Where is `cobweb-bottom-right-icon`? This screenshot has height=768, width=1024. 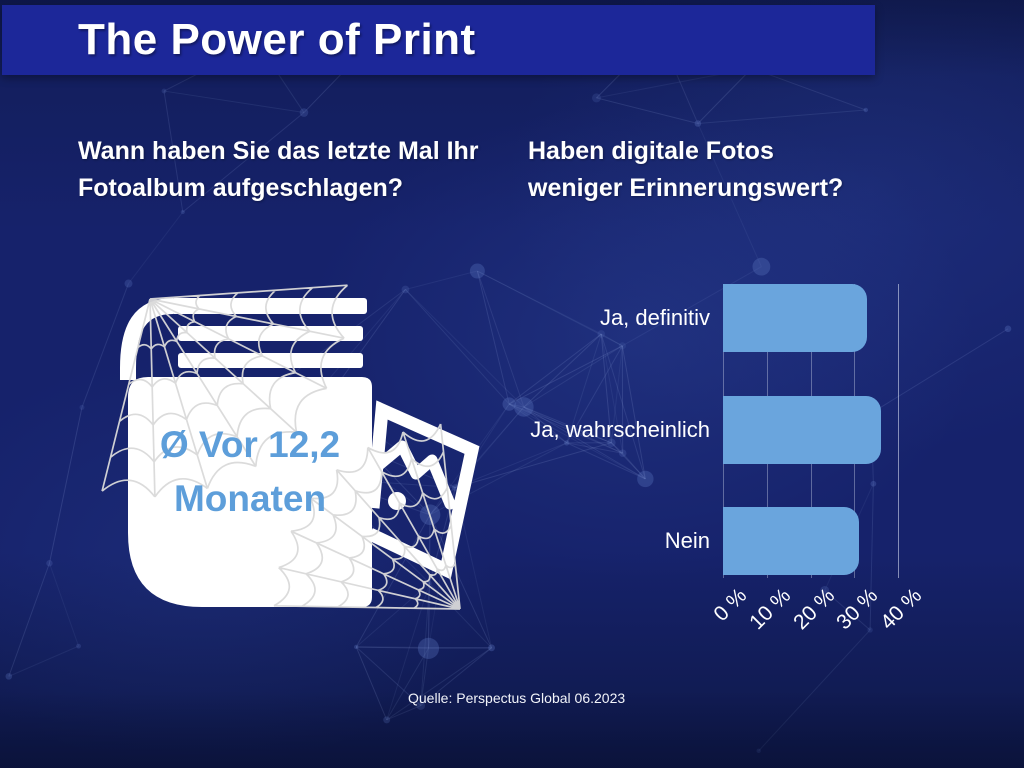
cobweb-bottom-right-icon is located at coordinates (367, 516).